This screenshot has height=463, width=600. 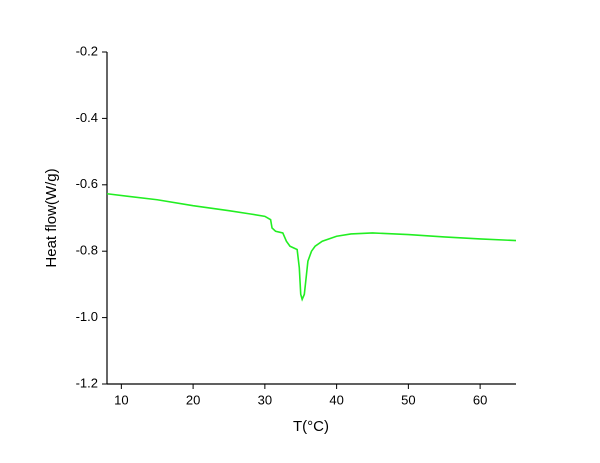 I want to click on x-tick-label: 30, so click(x=265, y=399).